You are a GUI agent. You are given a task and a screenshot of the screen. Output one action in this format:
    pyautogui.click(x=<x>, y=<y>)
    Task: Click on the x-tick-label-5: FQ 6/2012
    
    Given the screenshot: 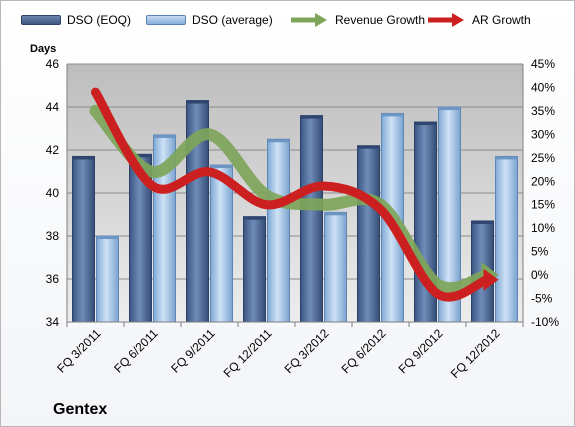 What is the action you would take?
    pyautogui.click(x=364, y=351)
    